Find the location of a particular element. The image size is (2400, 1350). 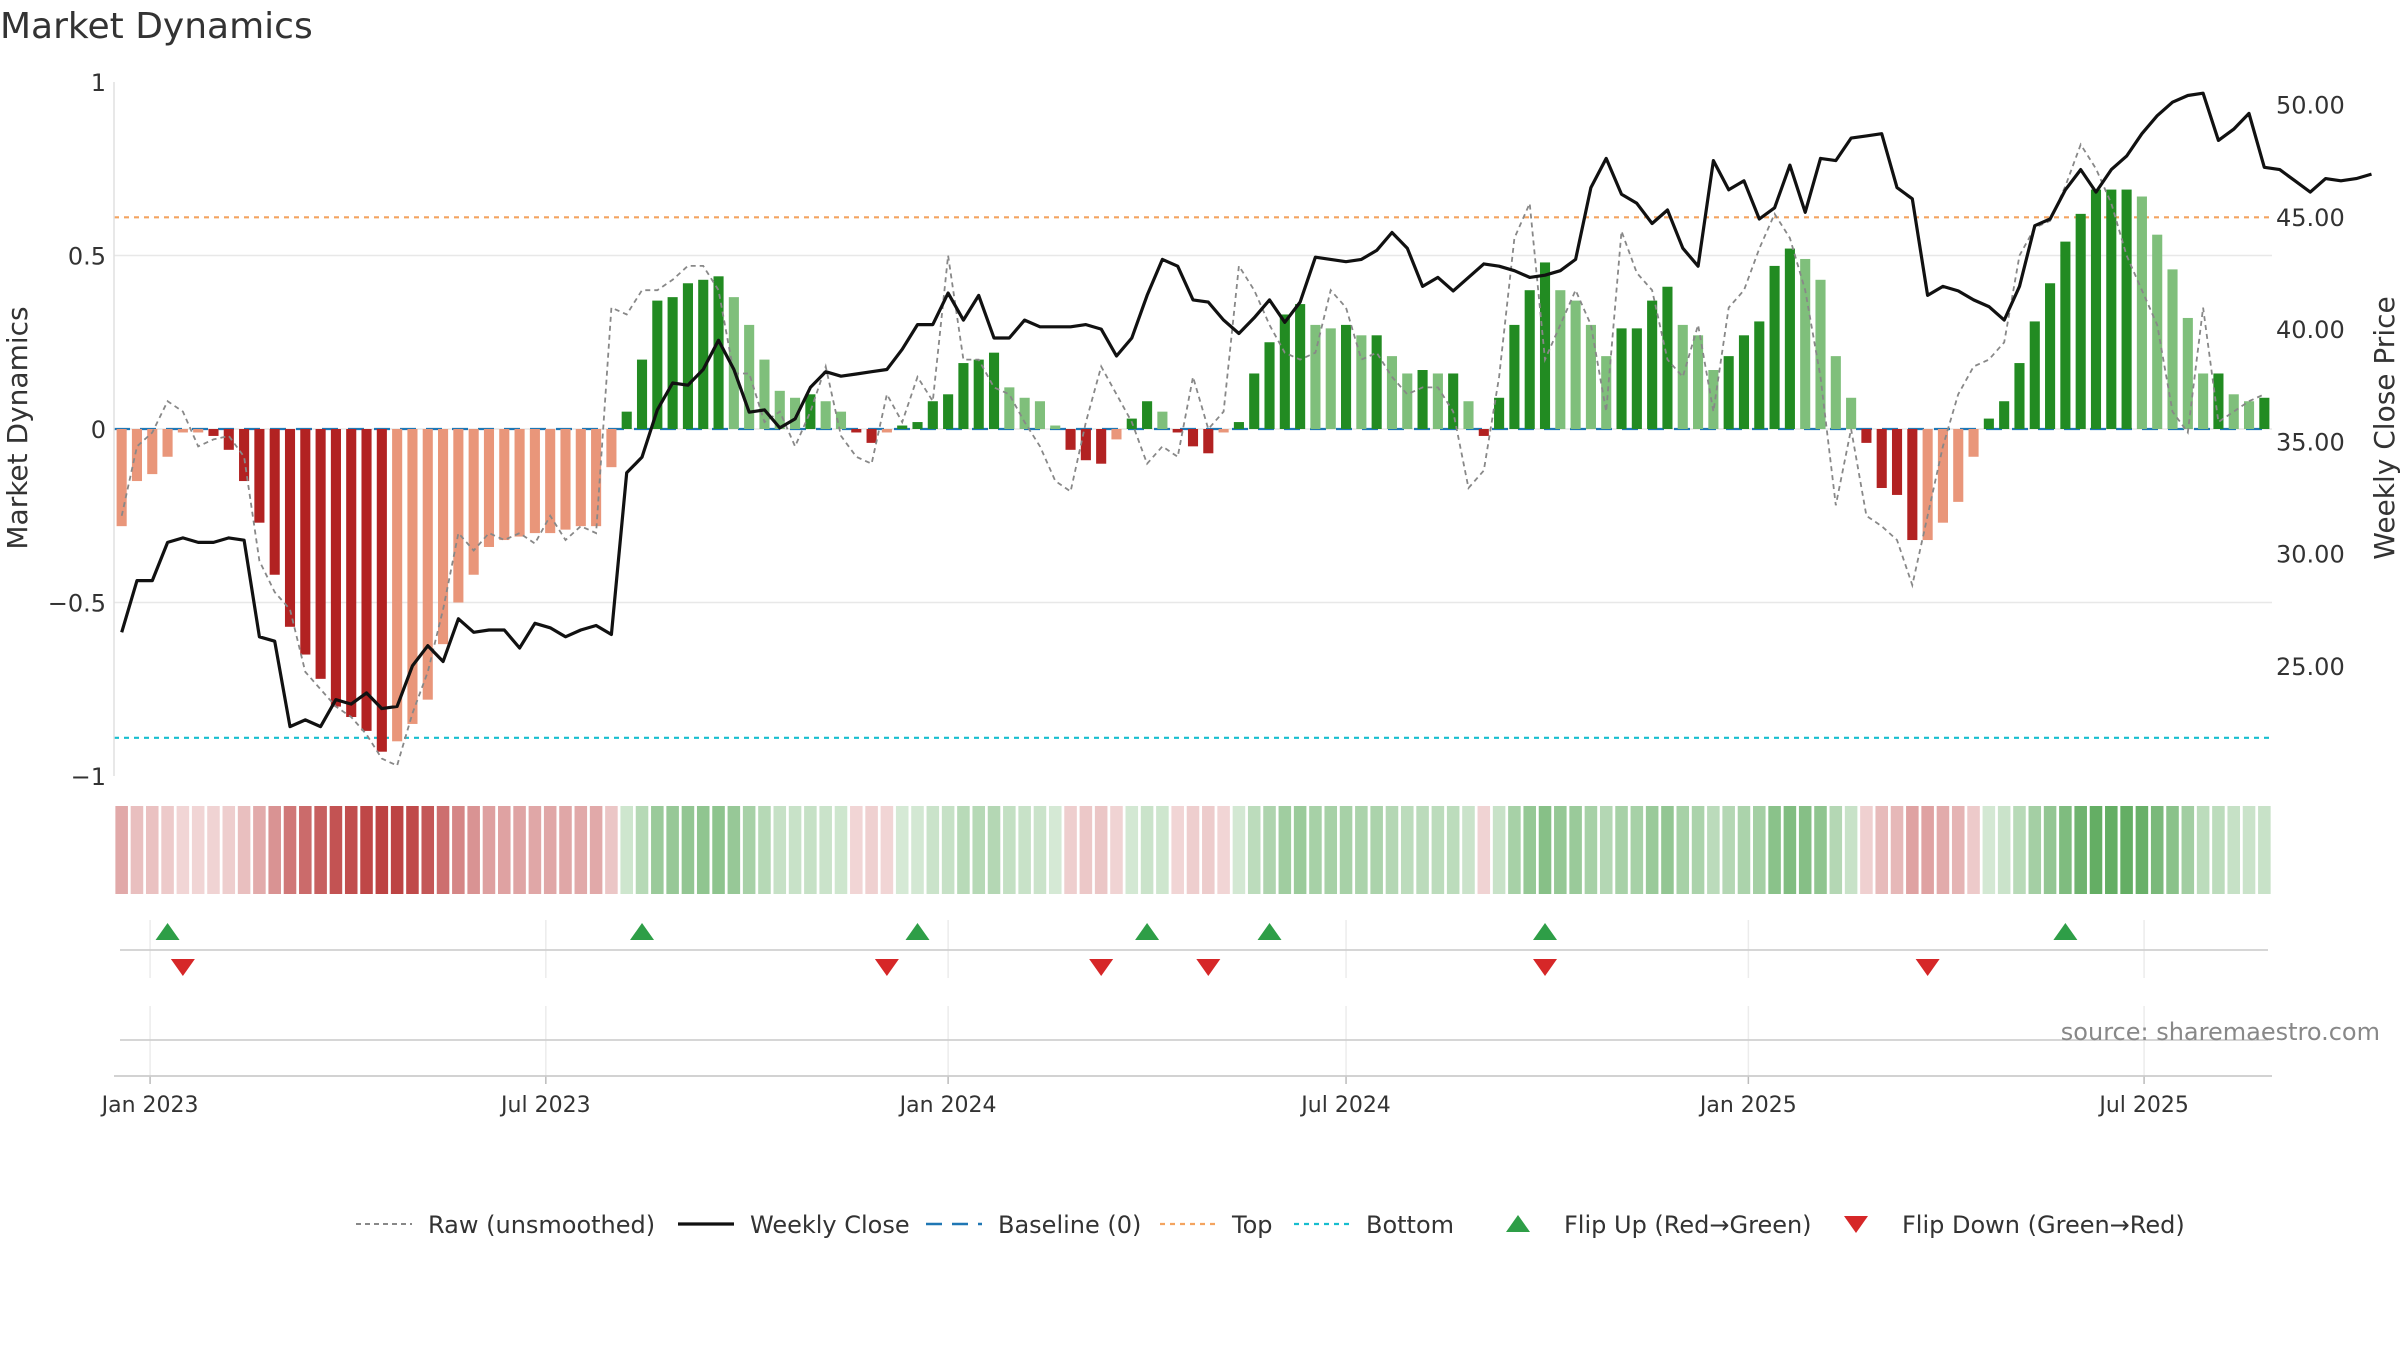

y-tick-label: 1 is located at coordinates (98, 83).